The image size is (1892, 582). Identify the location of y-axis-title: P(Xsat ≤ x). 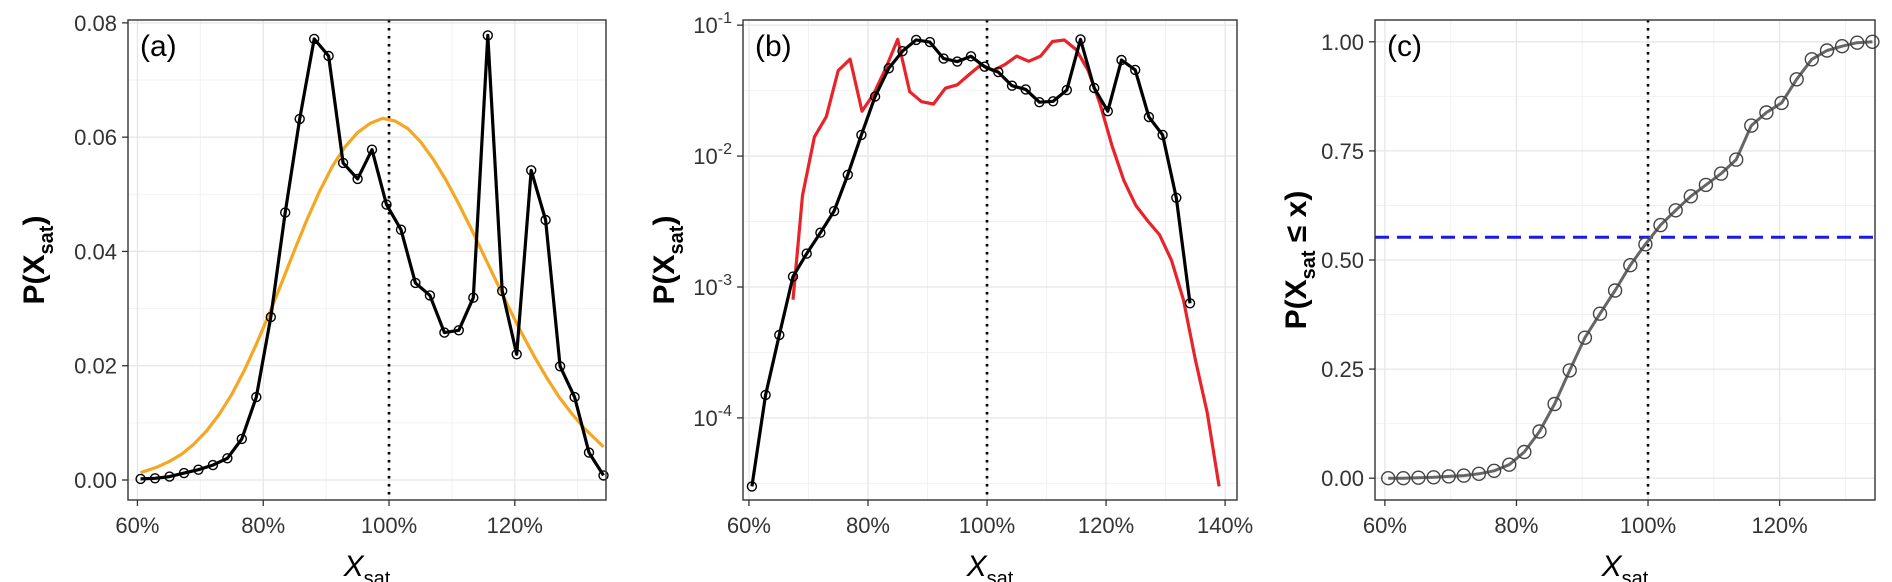
(1300, 260).